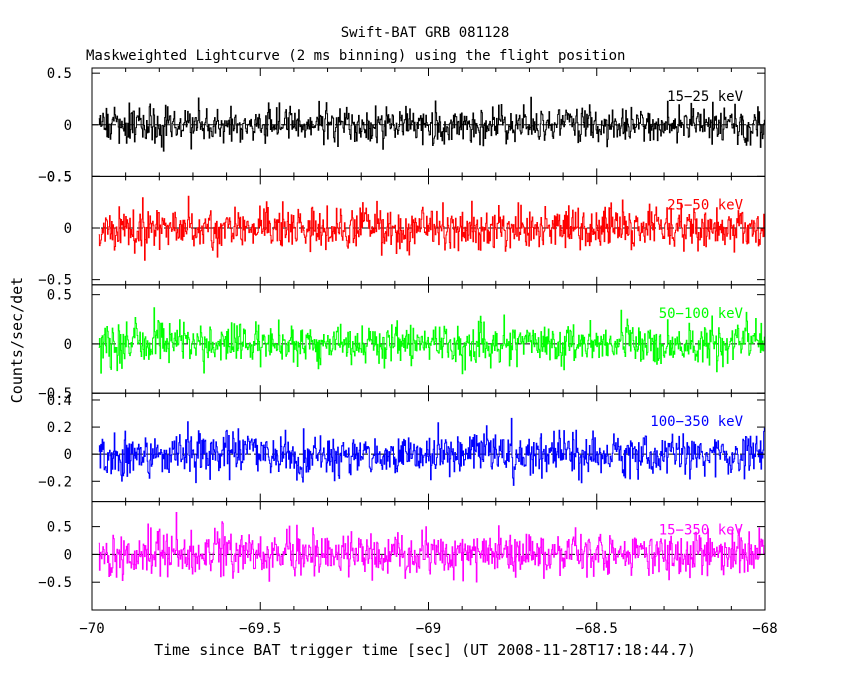 The width and height of the screenshot is (850, 685). What do you see at coordinates (428, 629) in the screenshot?
I see `x-tick-label: −69` at bounding box center [428, 629].